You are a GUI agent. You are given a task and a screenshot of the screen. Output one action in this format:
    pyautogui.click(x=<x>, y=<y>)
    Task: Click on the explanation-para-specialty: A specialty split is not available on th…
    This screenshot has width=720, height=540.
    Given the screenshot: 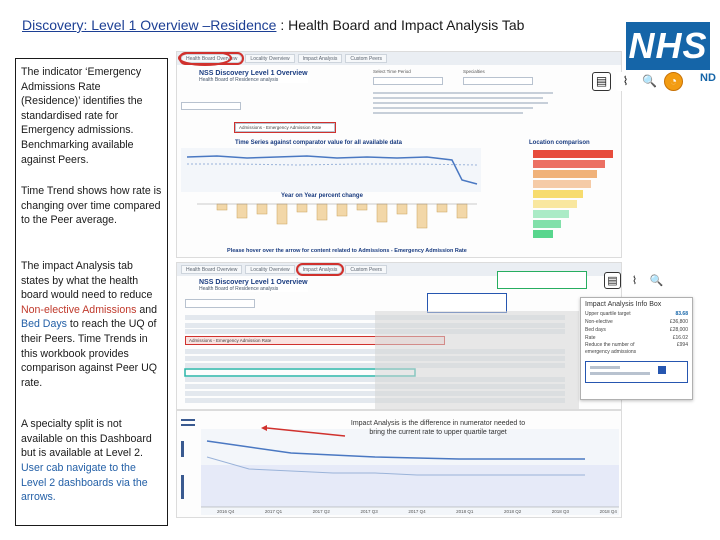 What is the action you would take?
    pyautogui.click(x=91, y=461)
    